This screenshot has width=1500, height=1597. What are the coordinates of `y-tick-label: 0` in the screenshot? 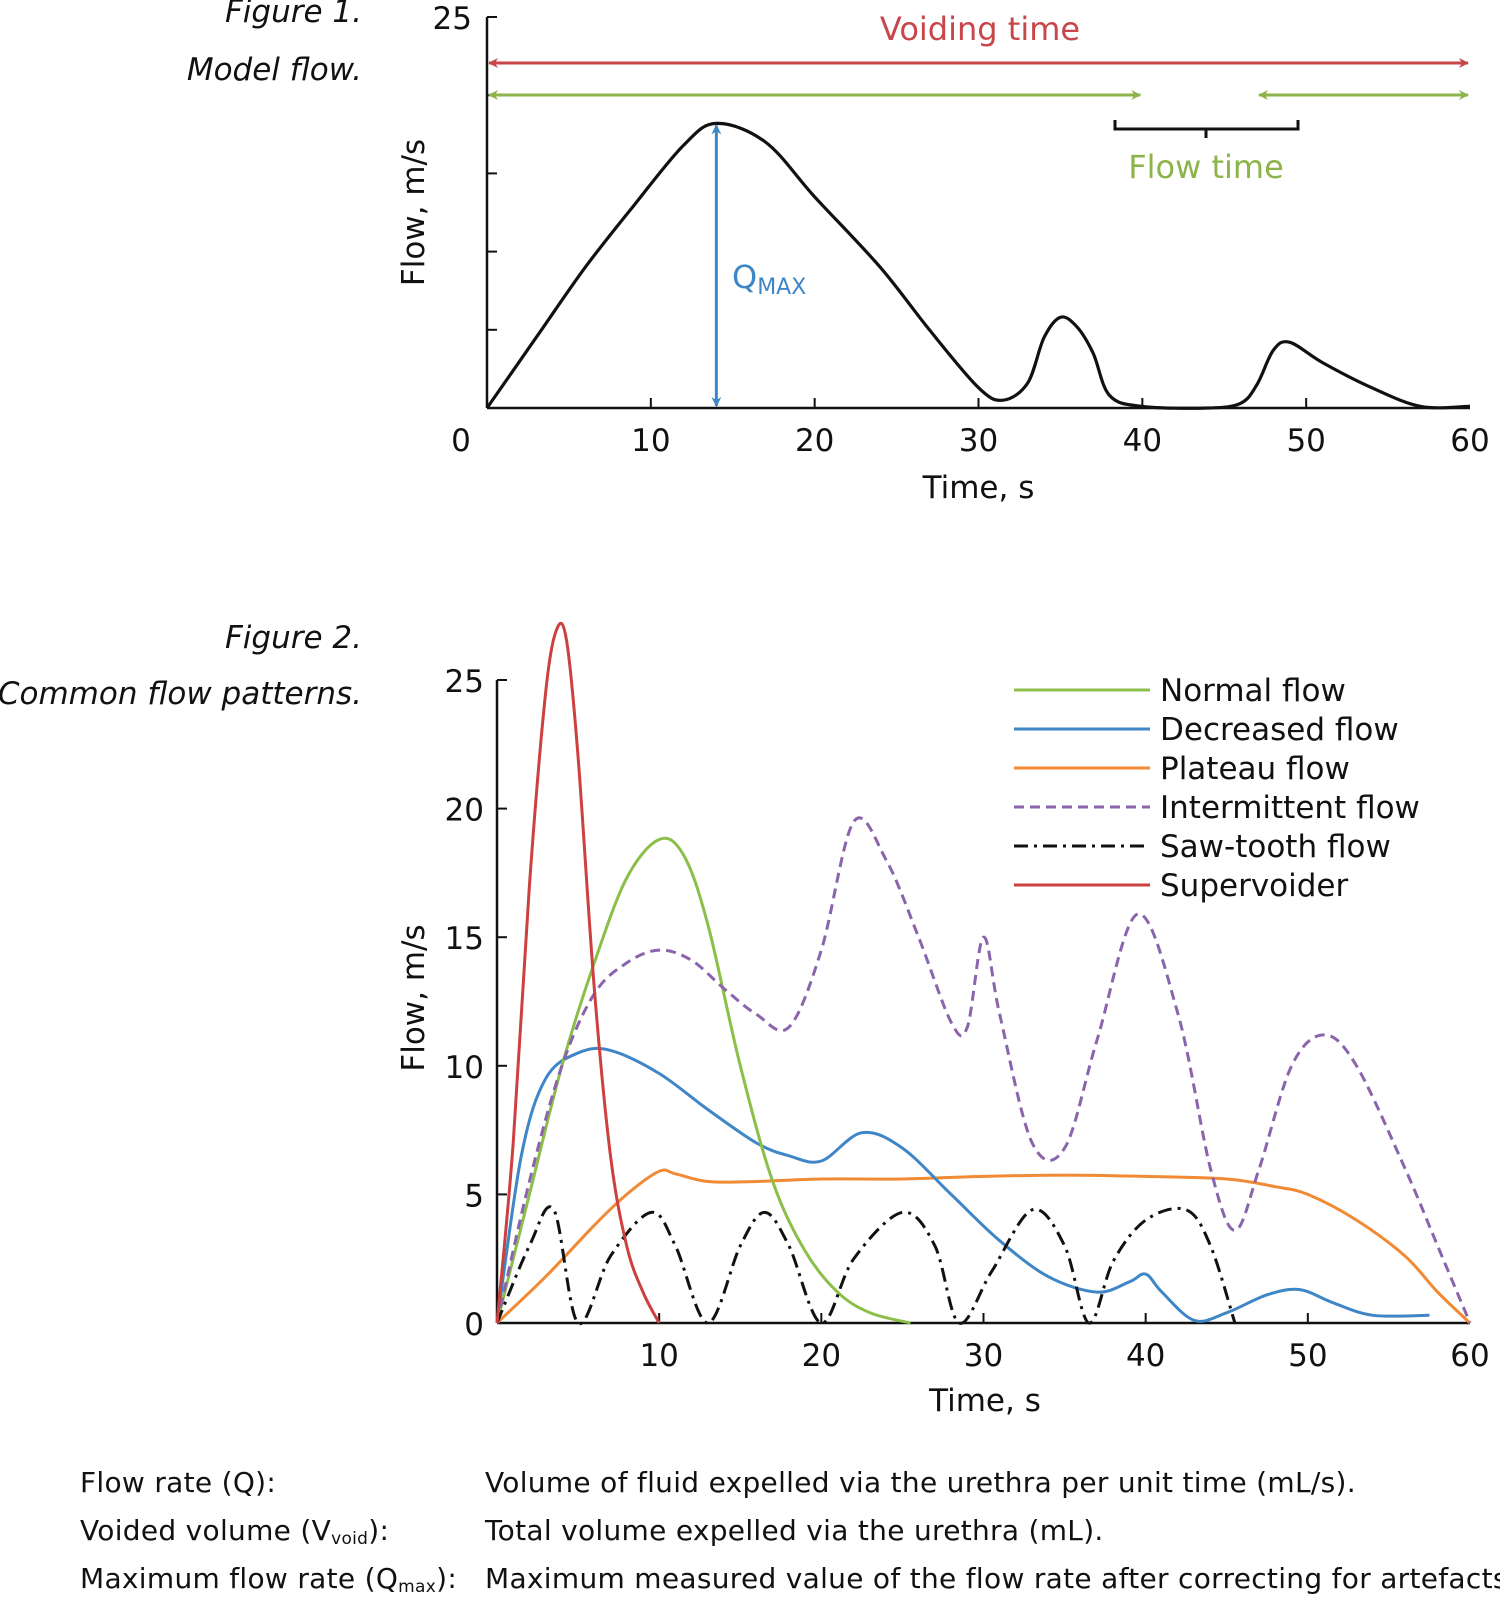 It's located at (474, 1325).